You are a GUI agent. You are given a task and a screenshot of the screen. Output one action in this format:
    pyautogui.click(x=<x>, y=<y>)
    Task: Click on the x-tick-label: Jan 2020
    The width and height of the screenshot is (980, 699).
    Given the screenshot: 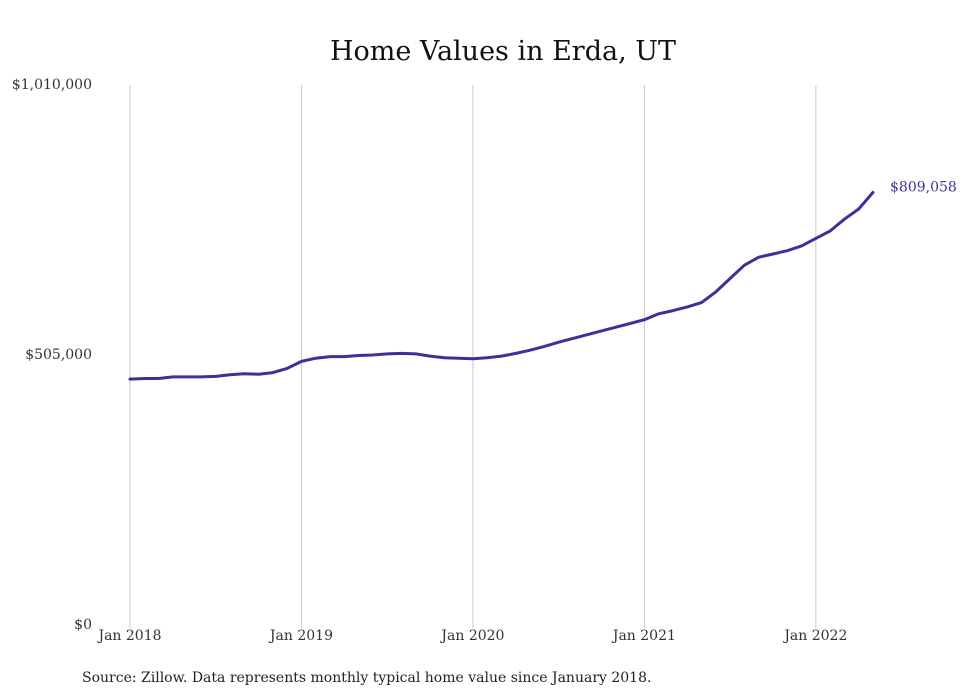 What is the action you would take?
    pyautogui.click(x=471, y=636)
    